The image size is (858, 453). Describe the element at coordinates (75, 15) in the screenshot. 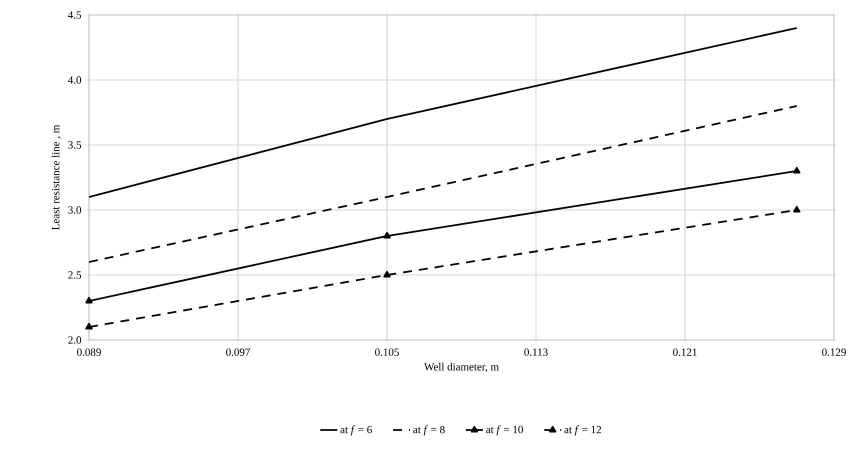

I see `y-tick-label: 4.5` at that location.